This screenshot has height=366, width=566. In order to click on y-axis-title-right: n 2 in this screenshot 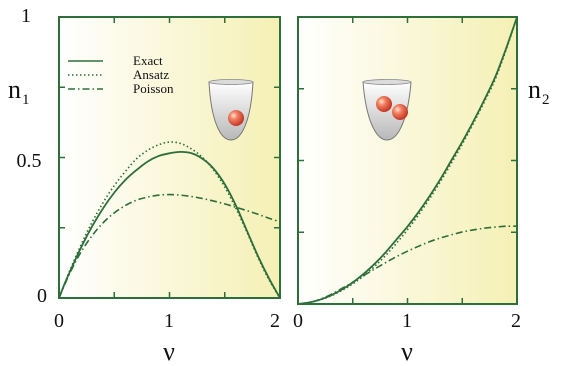, I will do `click(539, 91)`.